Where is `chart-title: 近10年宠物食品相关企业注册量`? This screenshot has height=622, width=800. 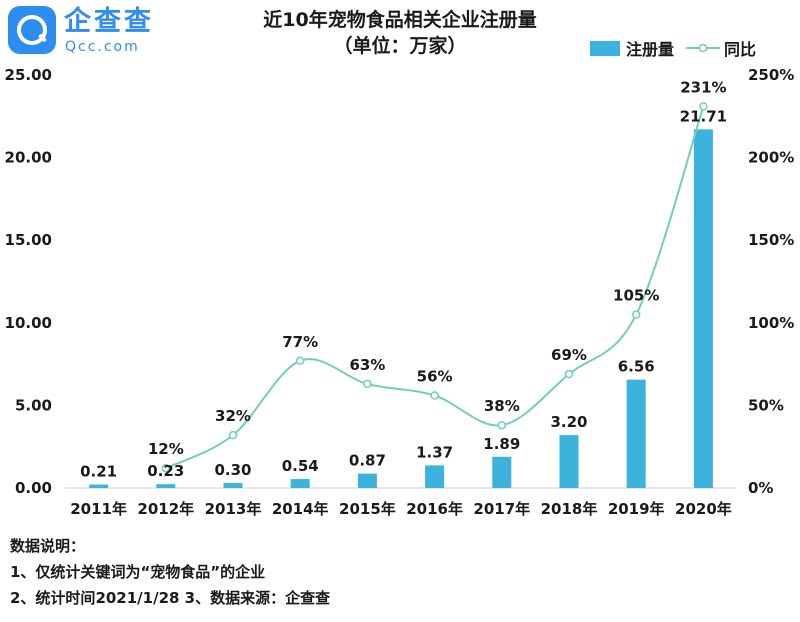
chart-title: 近10年宠物食品相关企业注册量 is located at coordinates (400, 20).